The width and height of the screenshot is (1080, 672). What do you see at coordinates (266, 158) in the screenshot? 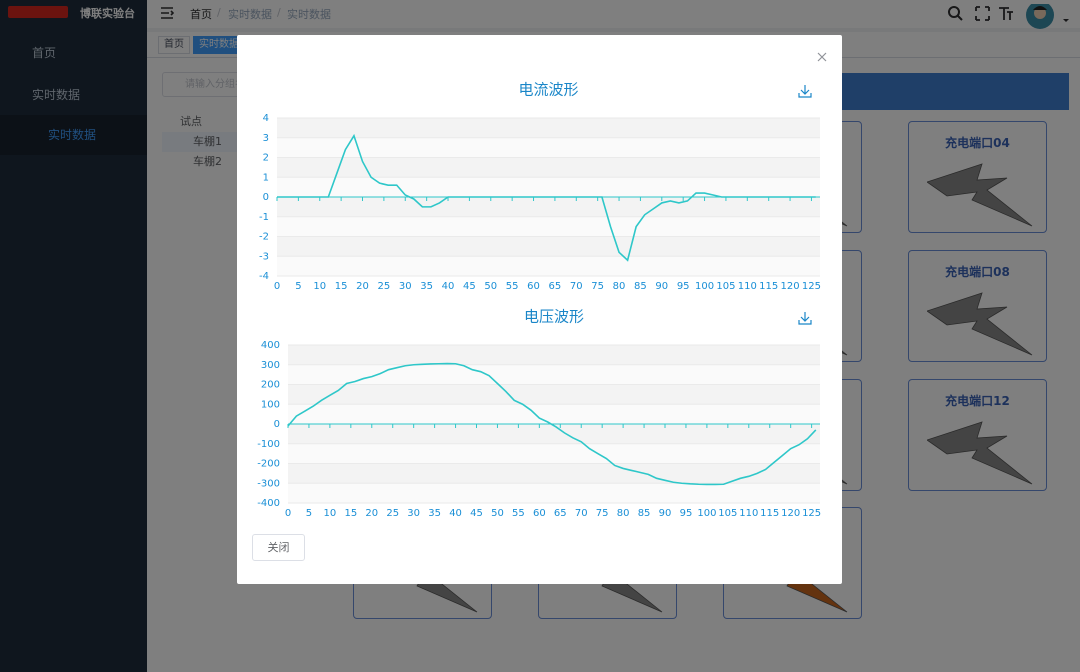
I see `y-tick-label: 2` at bounding box center [266, 158].